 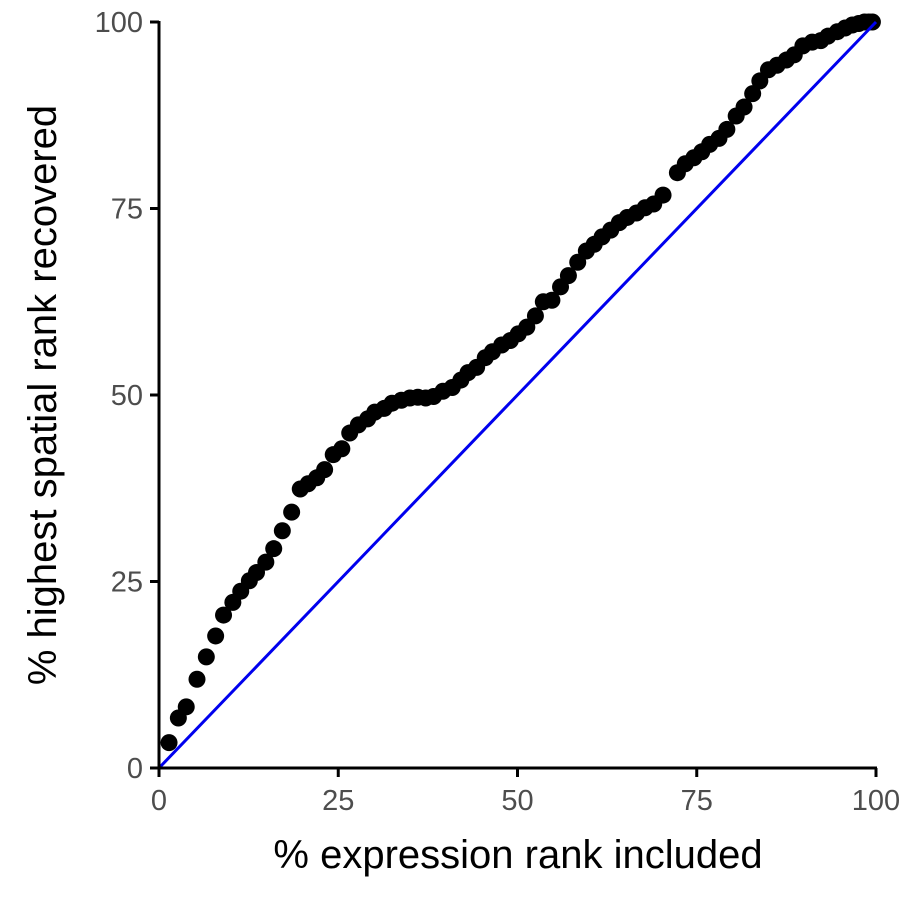 What do you see at coordinates (159, 801) in the screenshot?
I see `x-tick-label: 0` at bounding box center [159, 801].